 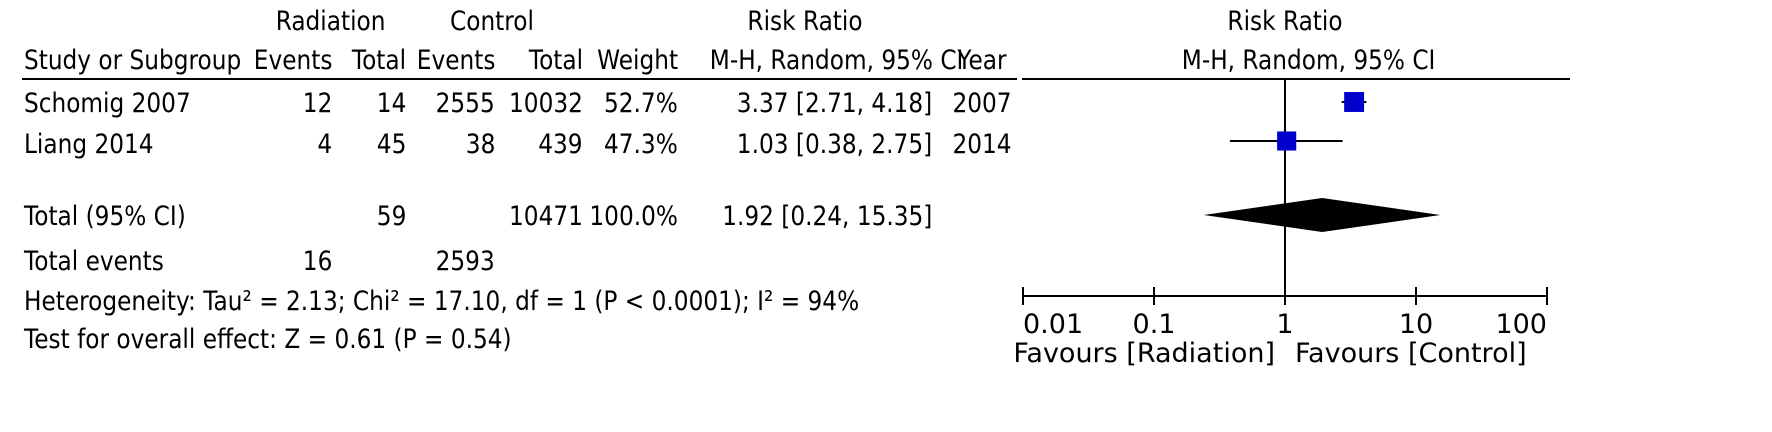 I want to click on risk-ratio-plot-header: Risk Ratio, so click(x=1285, y=21).